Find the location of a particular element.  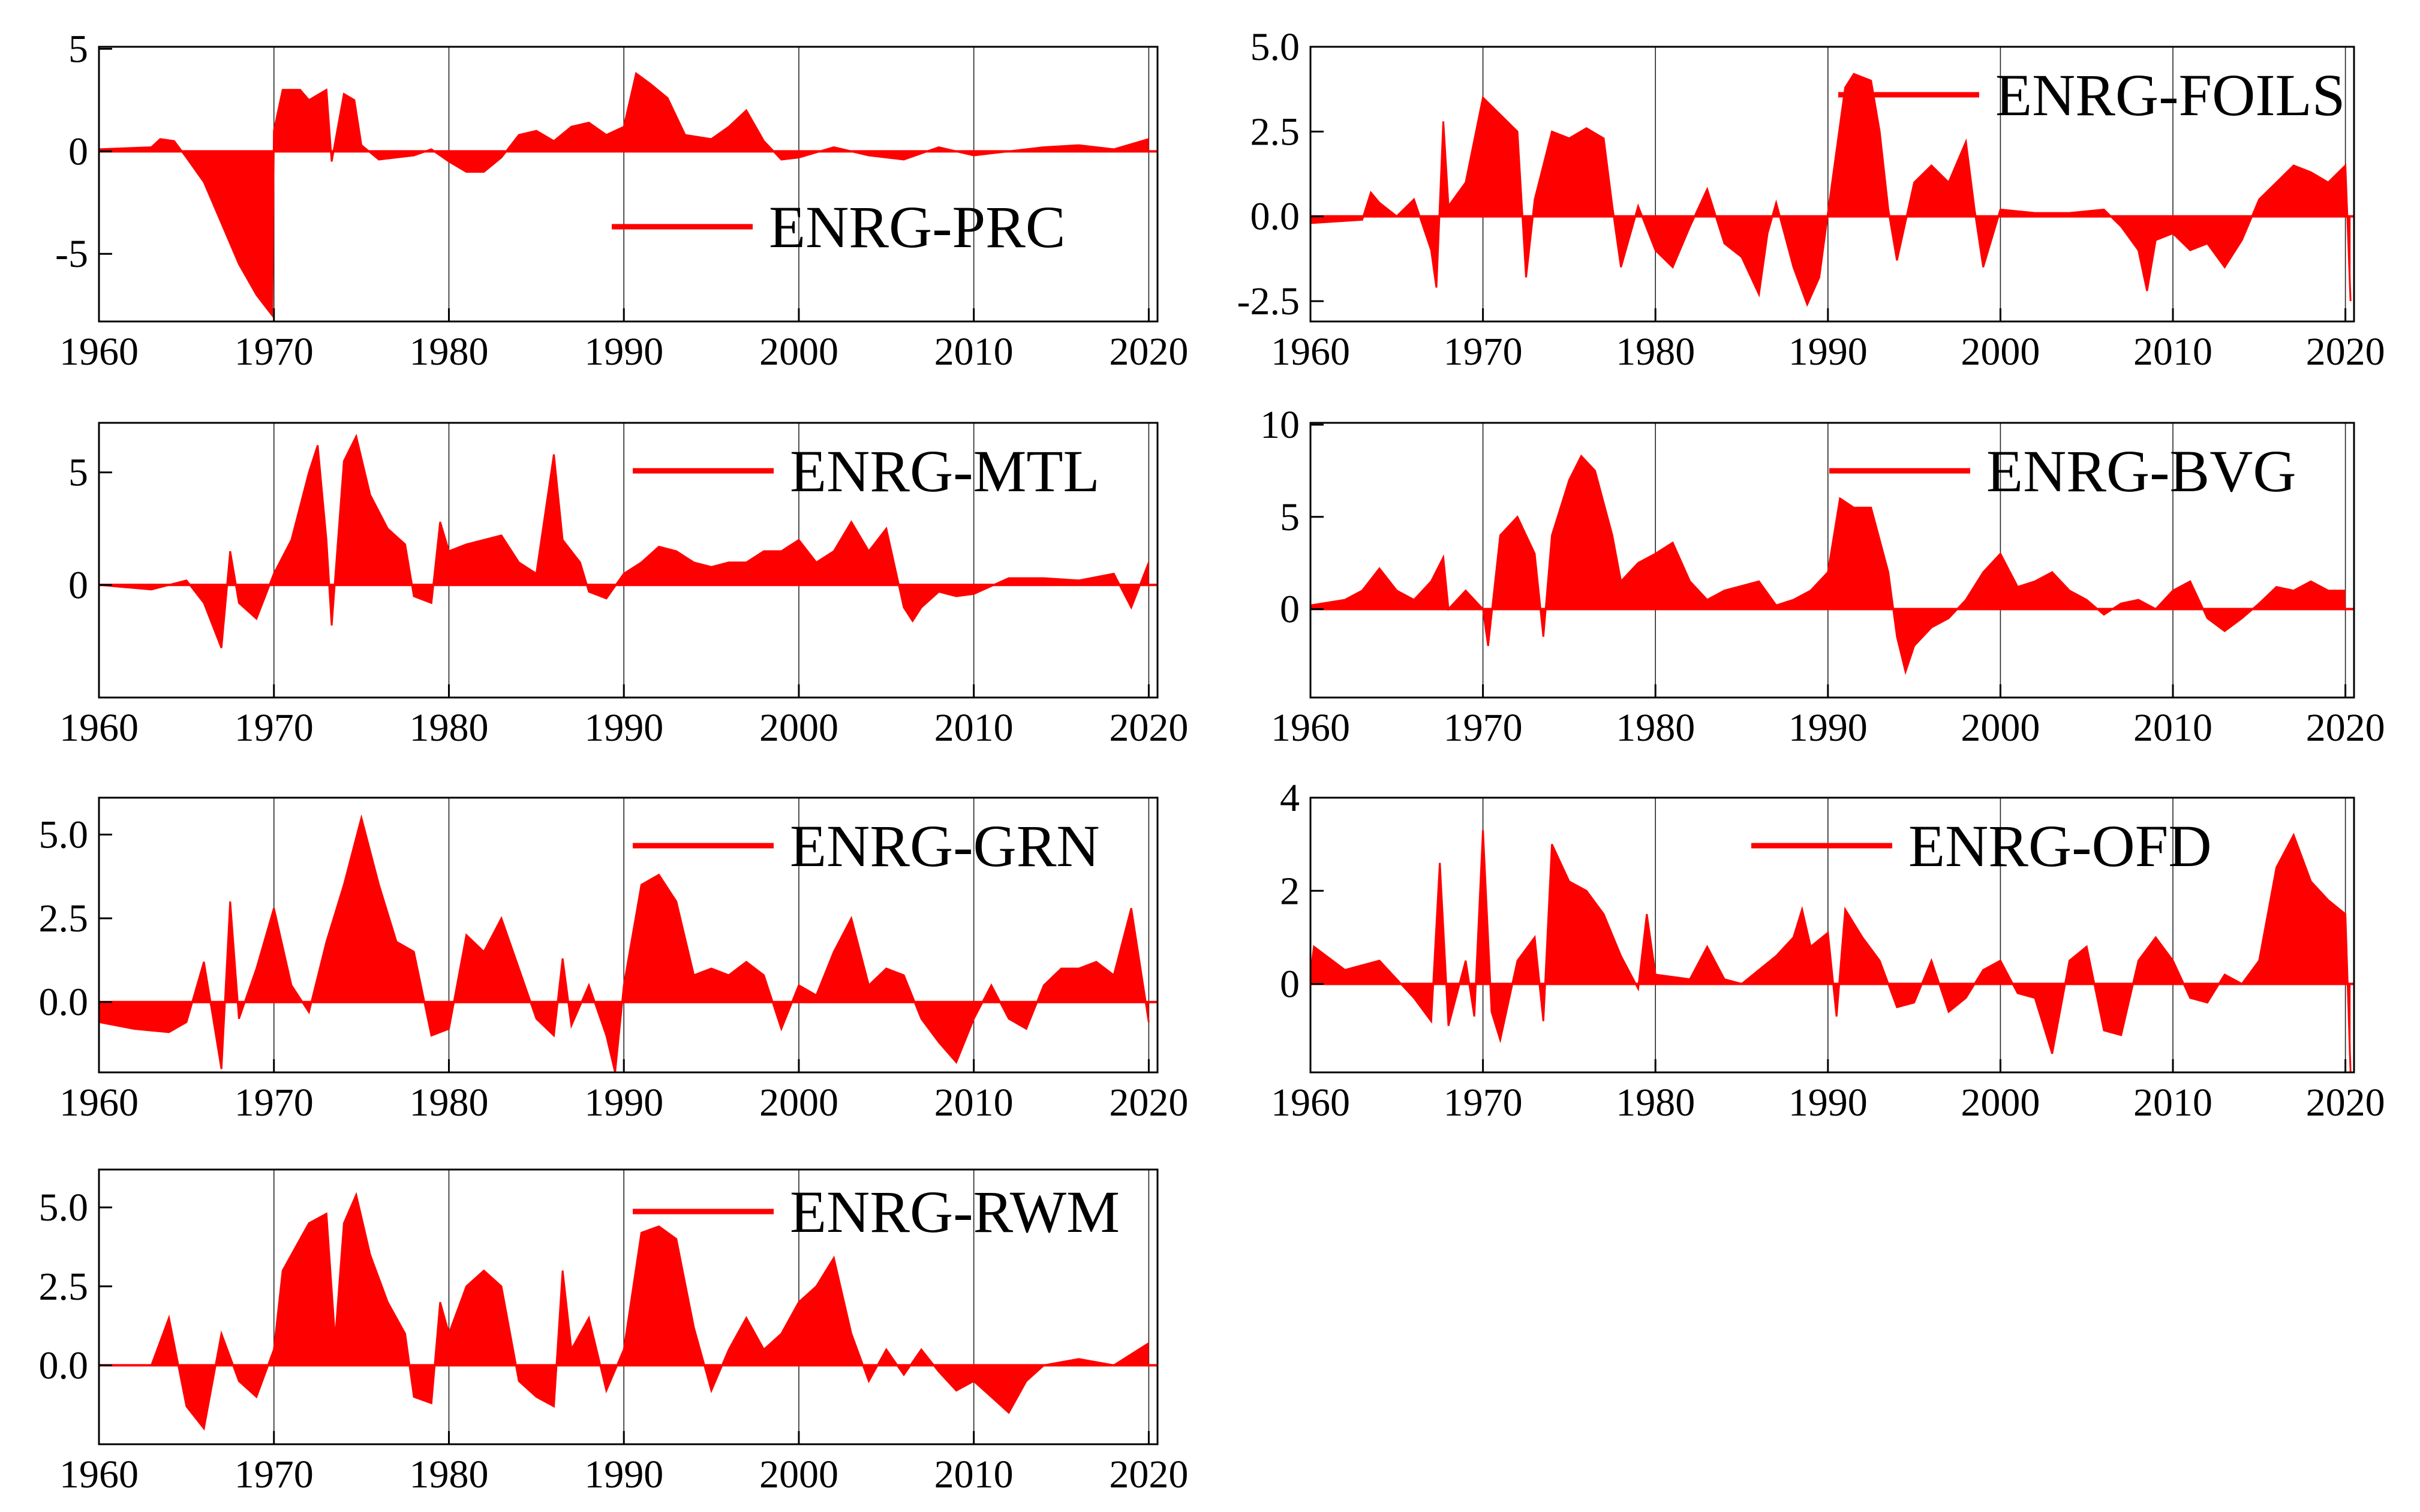

y-tick-label: 10 is located at coordinates (1280, 425).